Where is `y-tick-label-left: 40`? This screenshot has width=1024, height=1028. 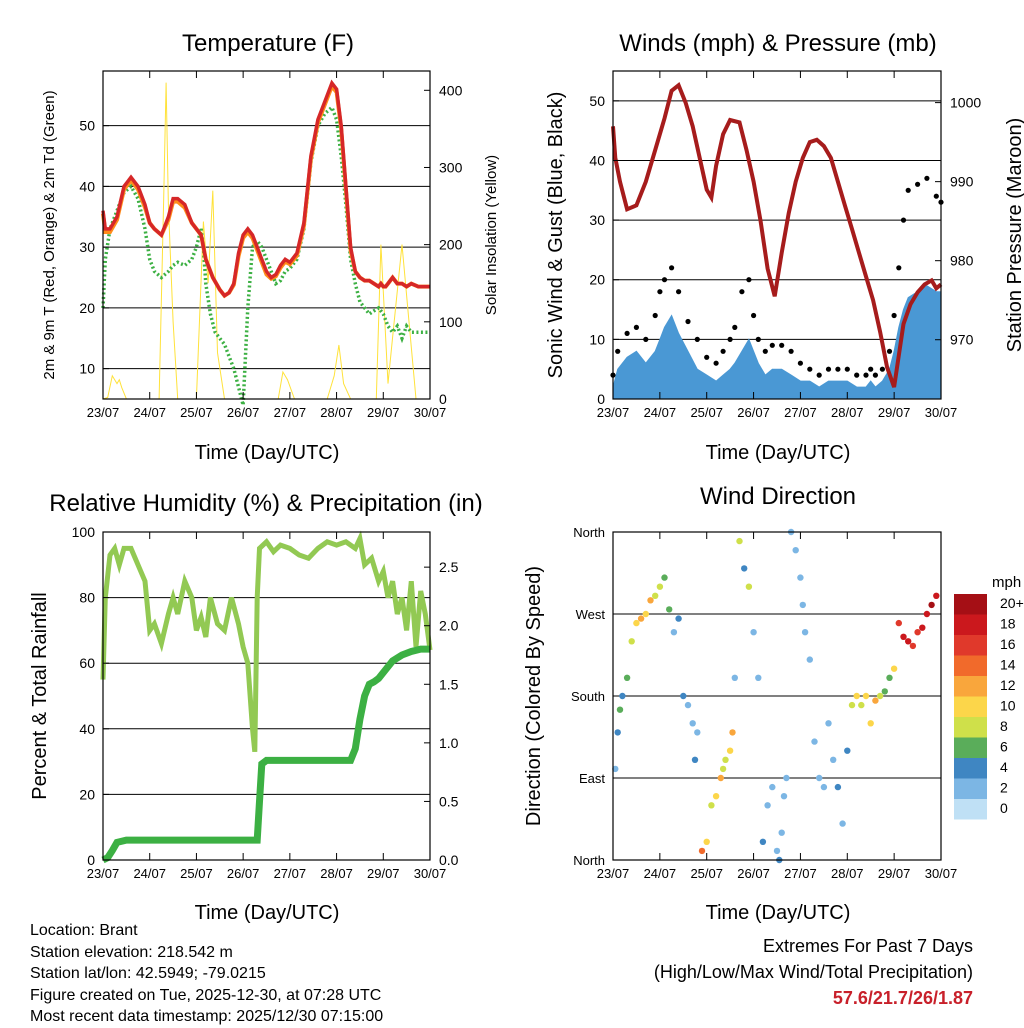
y-tick-label-left: 40 is located at coordinates (87, 729).